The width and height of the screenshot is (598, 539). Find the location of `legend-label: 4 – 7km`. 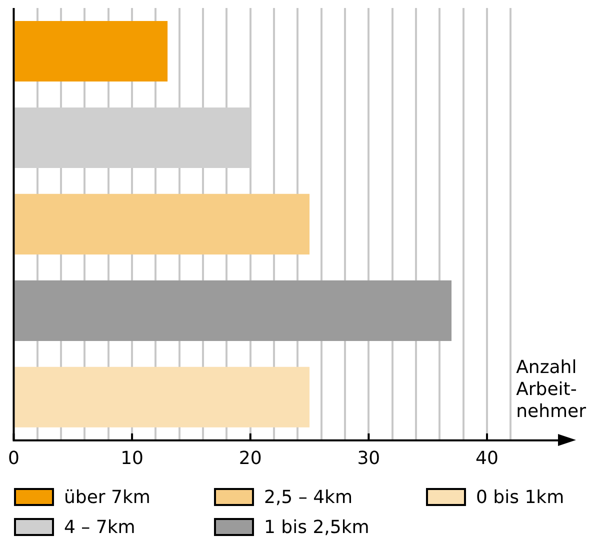

legend-label: 4 – 7km is located at coordinates (100, 527).